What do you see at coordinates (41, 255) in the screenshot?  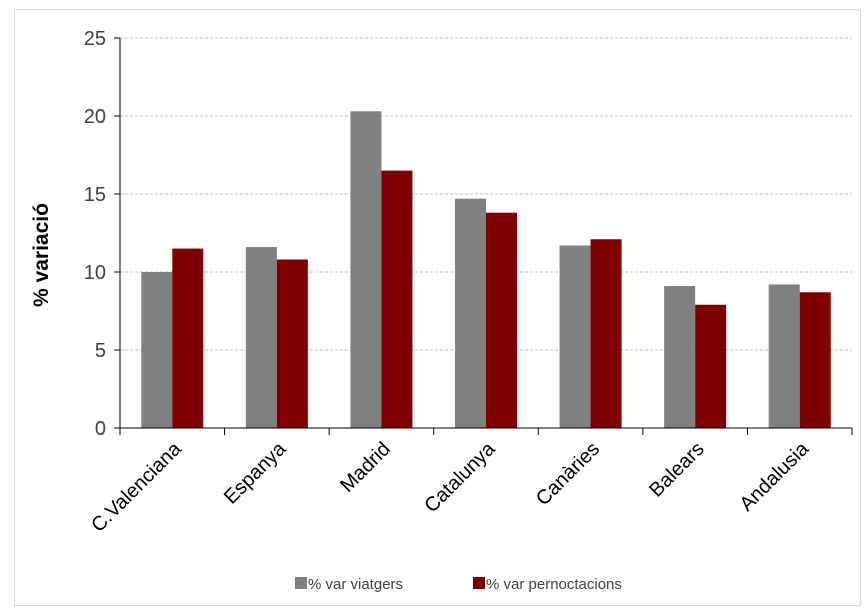 I see `y-axis-title: % variació` at bounding box center [41, 255].